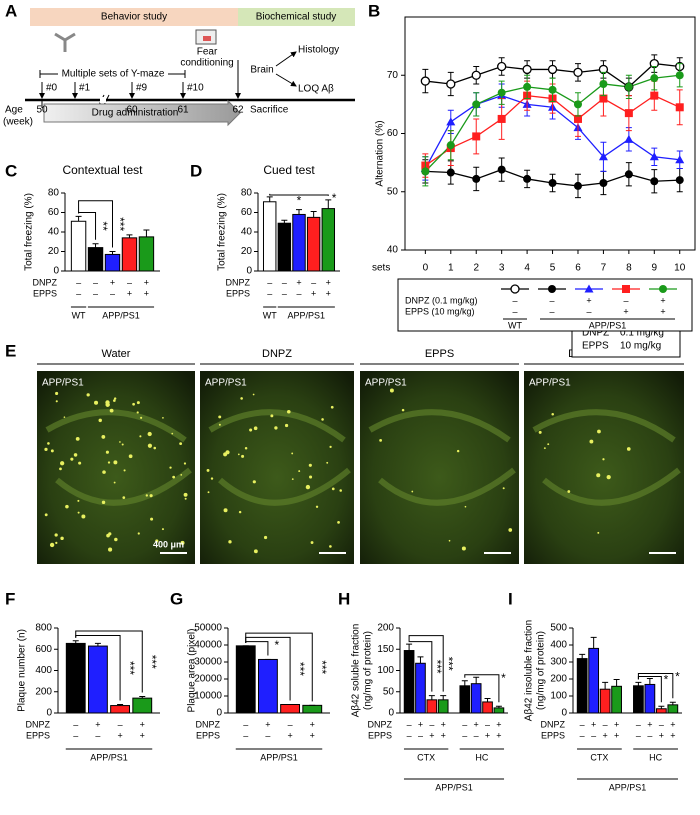  Describe the element at coordinates (481, 757) in the screenshot. I see `group-label: HC` at that location.